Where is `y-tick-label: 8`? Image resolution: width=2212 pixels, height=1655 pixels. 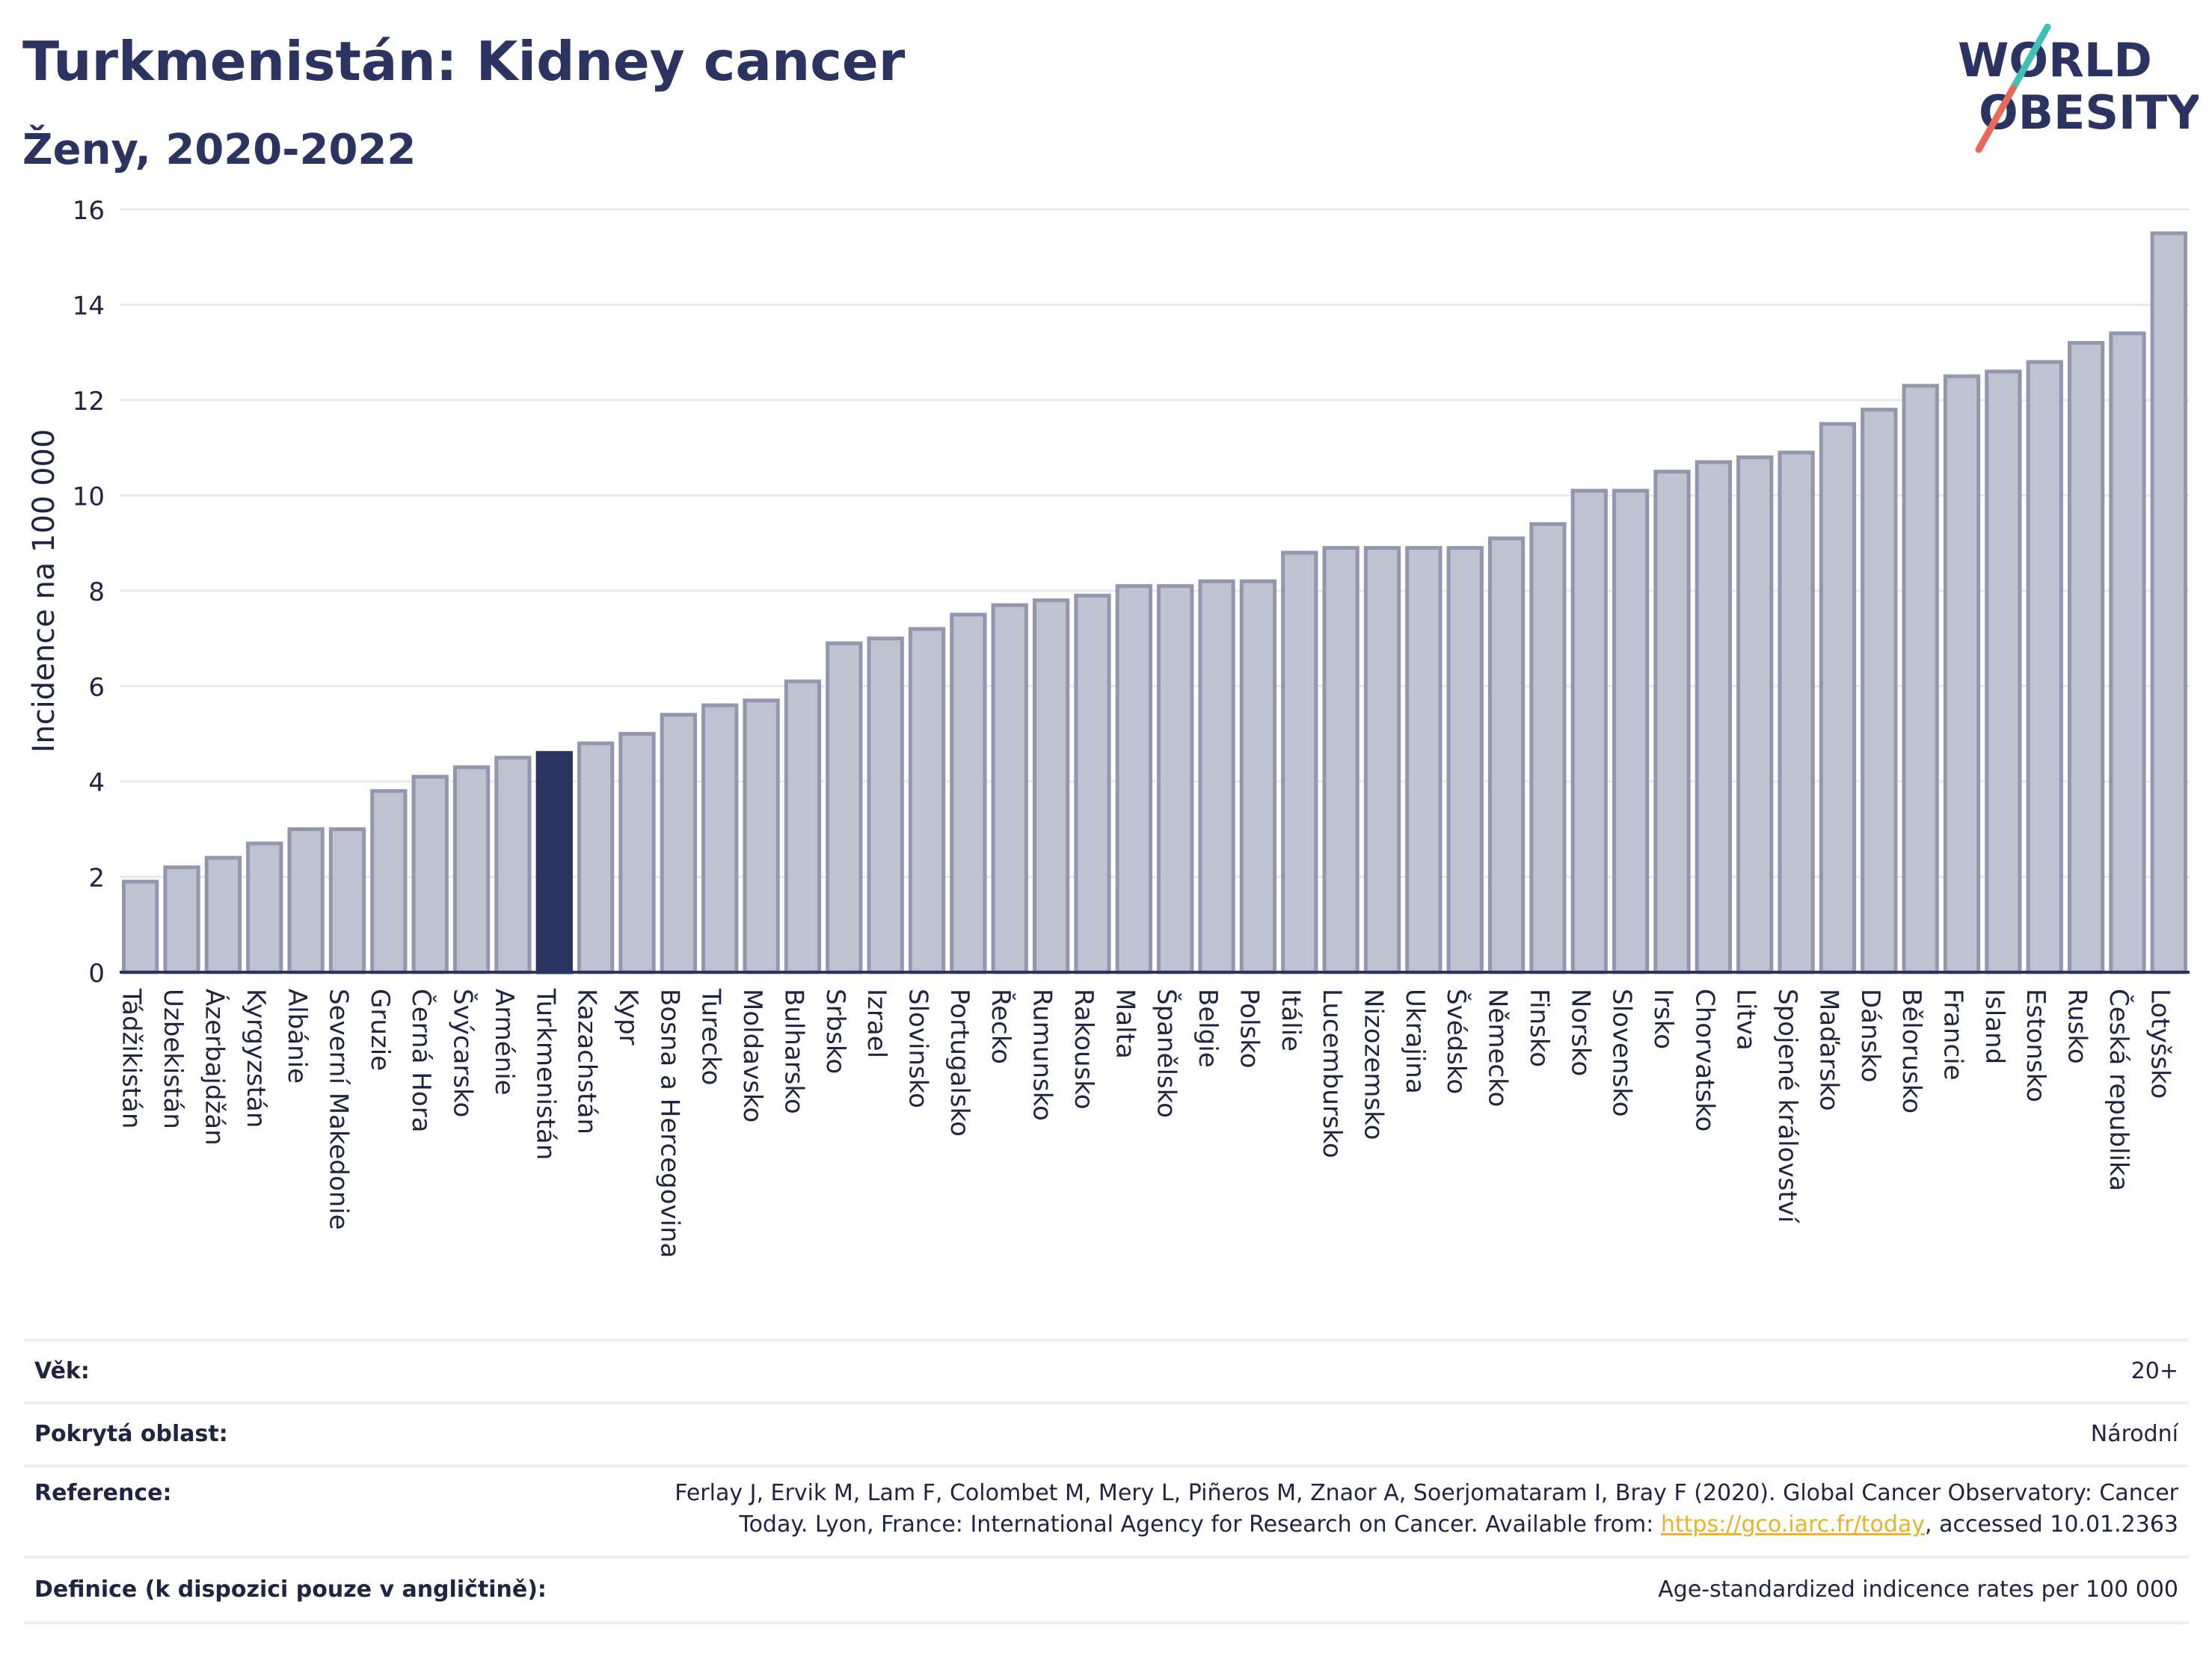
y-tick-label: 8 is located at coordinates (96, 592).